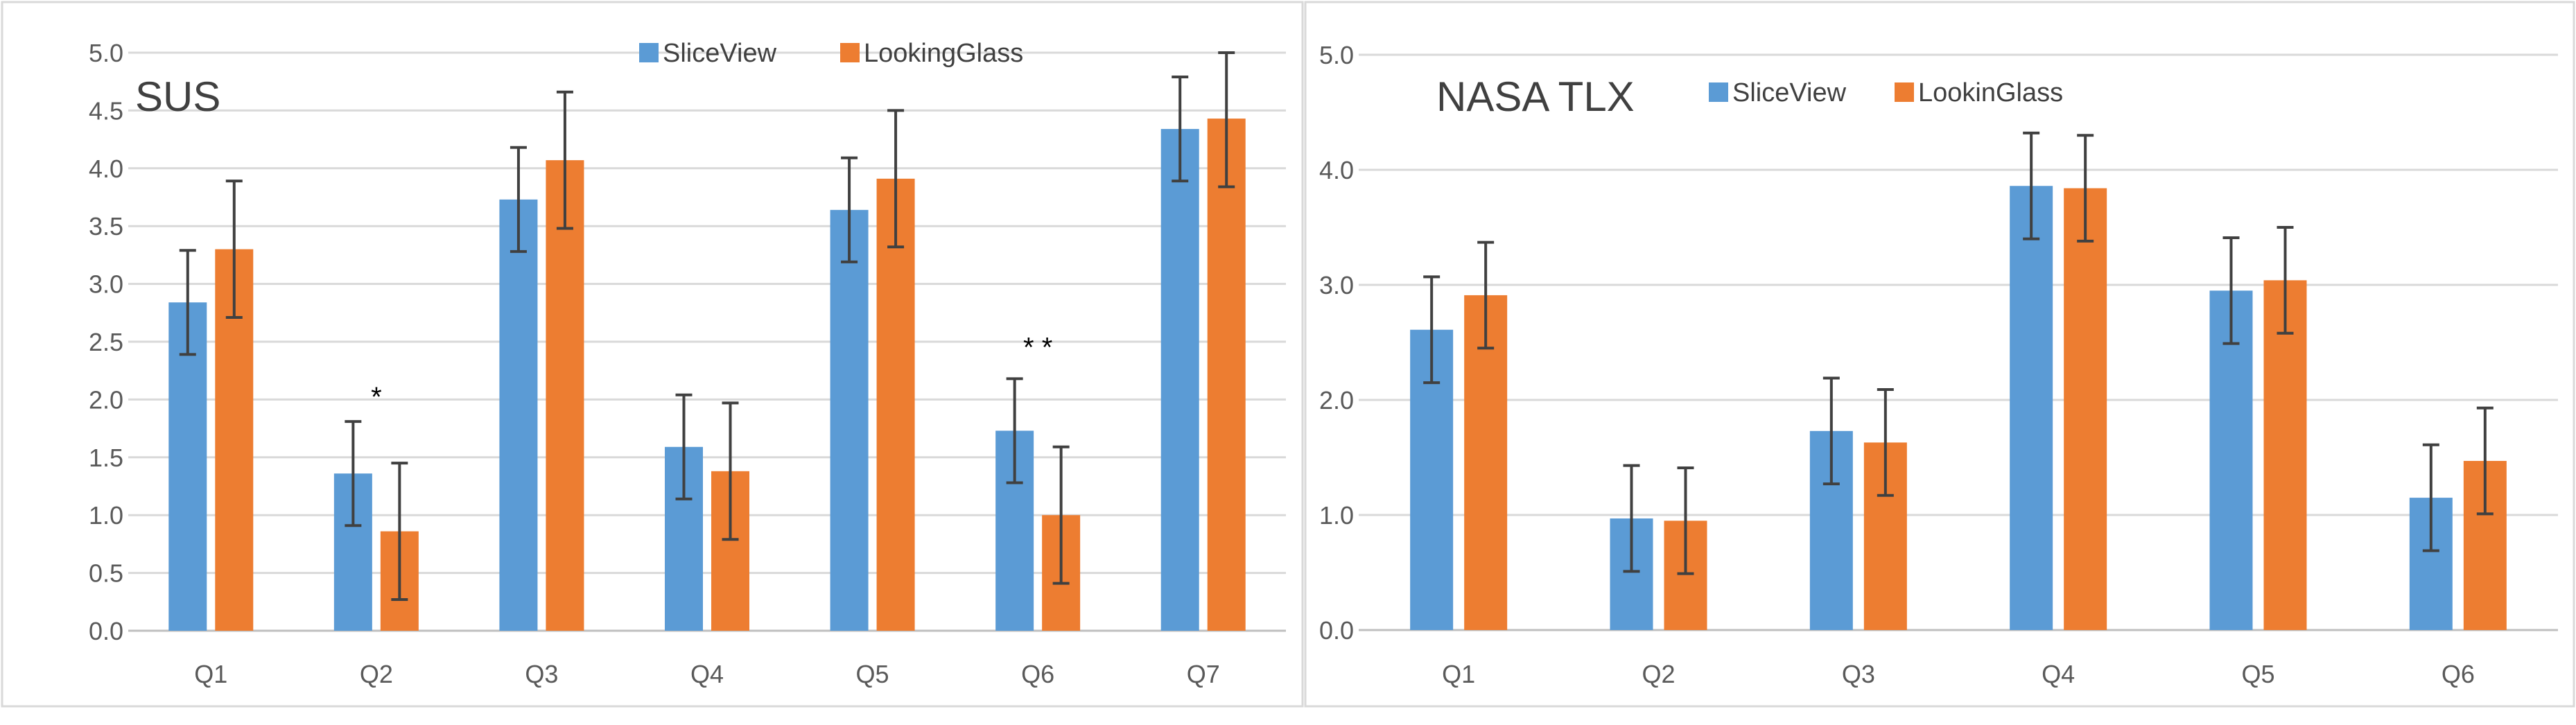 Image resolution: width=2576 pixels, height=725 pixels. I want to click on legend-label: LookingGlass, so click(943, 53).